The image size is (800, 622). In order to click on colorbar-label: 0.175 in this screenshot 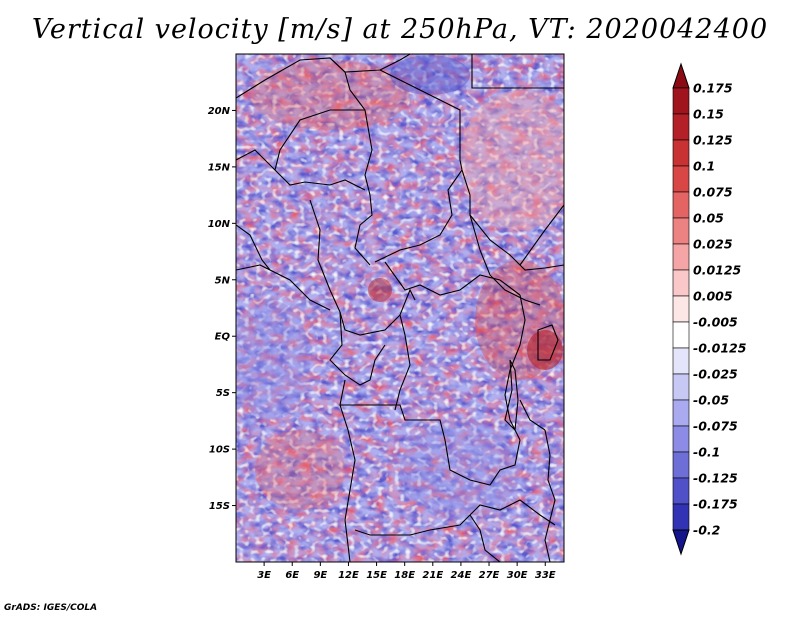, I will do `click(713, 88)`.